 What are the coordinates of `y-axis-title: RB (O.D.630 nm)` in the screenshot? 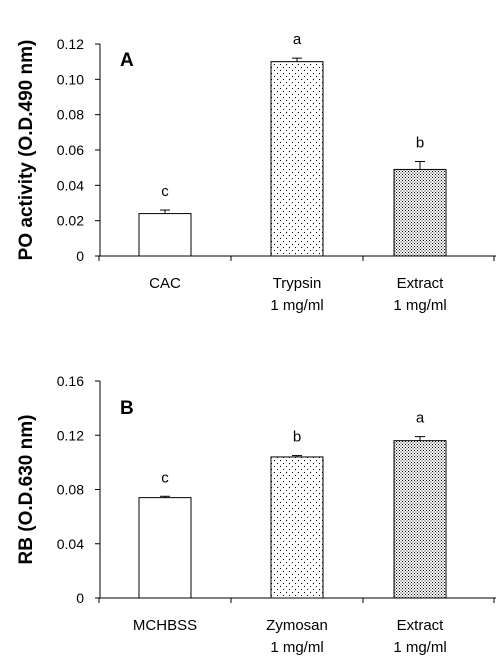 It's located at (26, 490).